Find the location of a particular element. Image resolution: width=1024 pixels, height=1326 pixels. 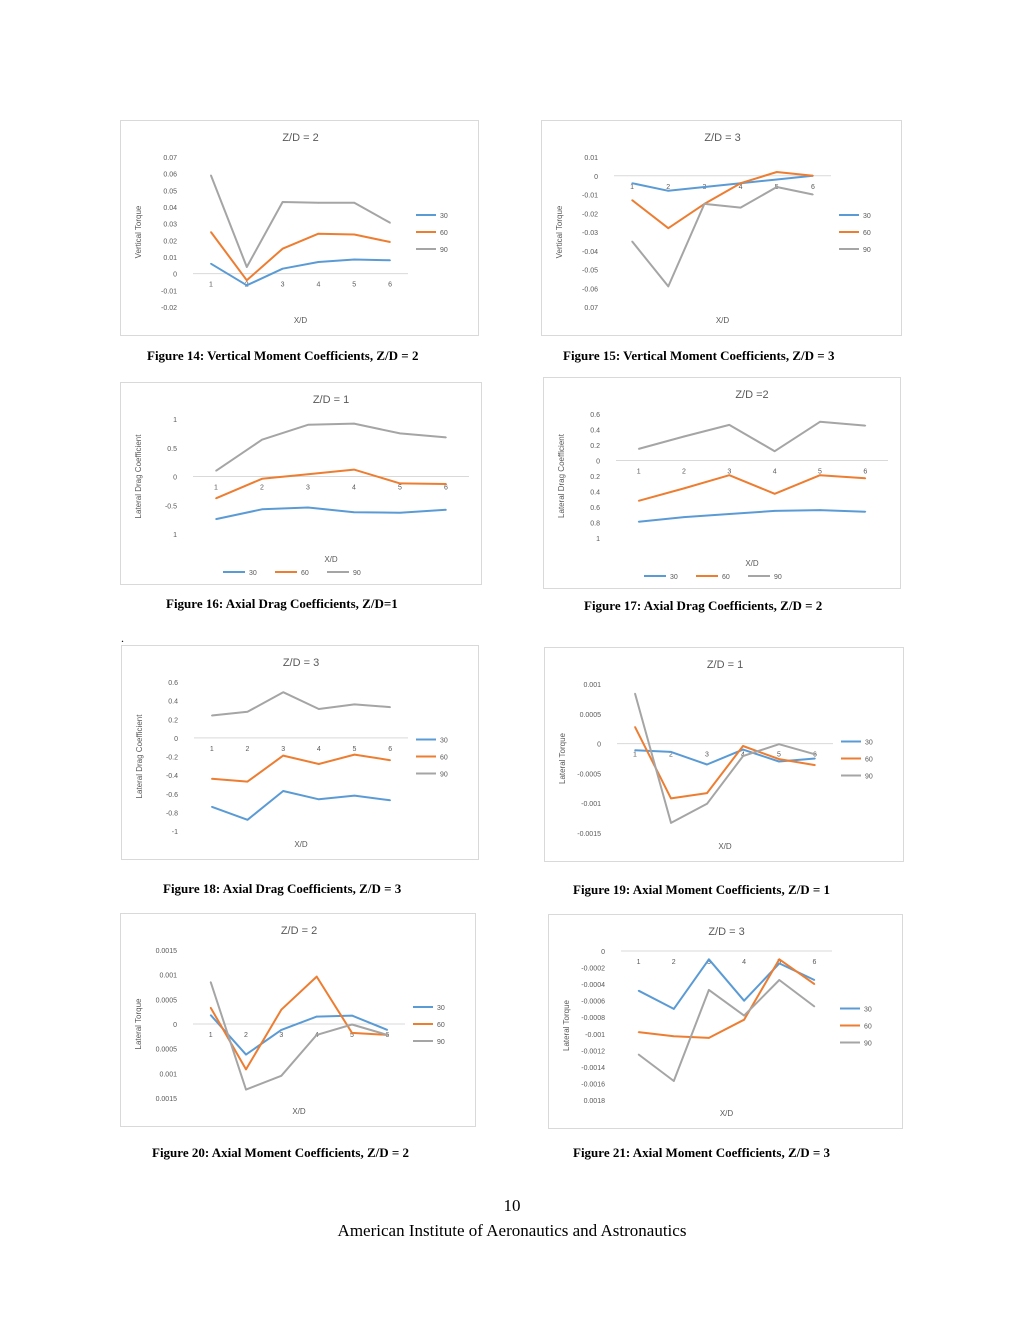

y-tick-label: -0.06 is located at coordinates (590, 289).